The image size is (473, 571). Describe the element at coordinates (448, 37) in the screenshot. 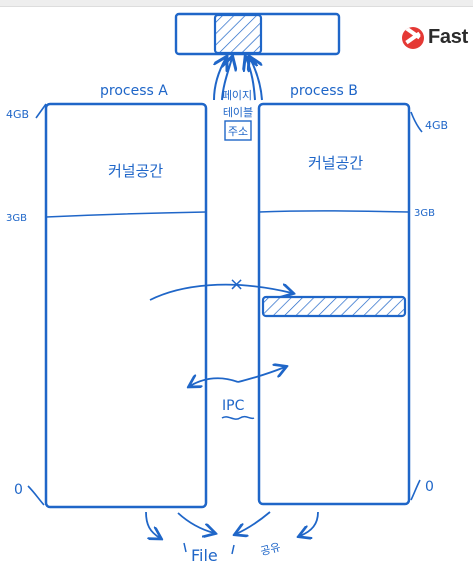

I see `brand-name: Fast` at that location.